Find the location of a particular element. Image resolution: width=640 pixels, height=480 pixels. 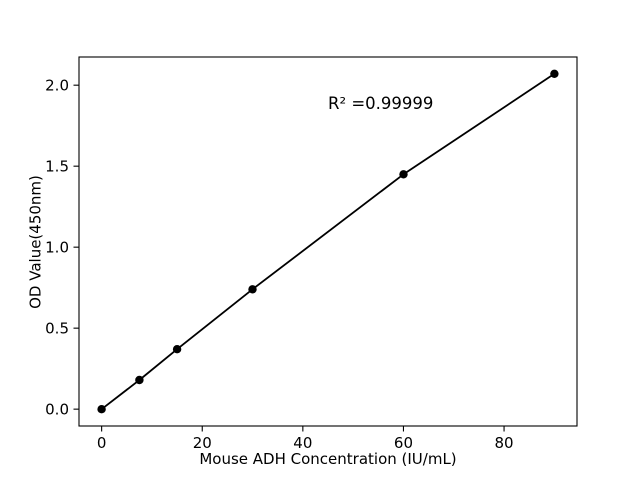

y-axis-tick-label: 1.5 is located at coordinates (57, 166).